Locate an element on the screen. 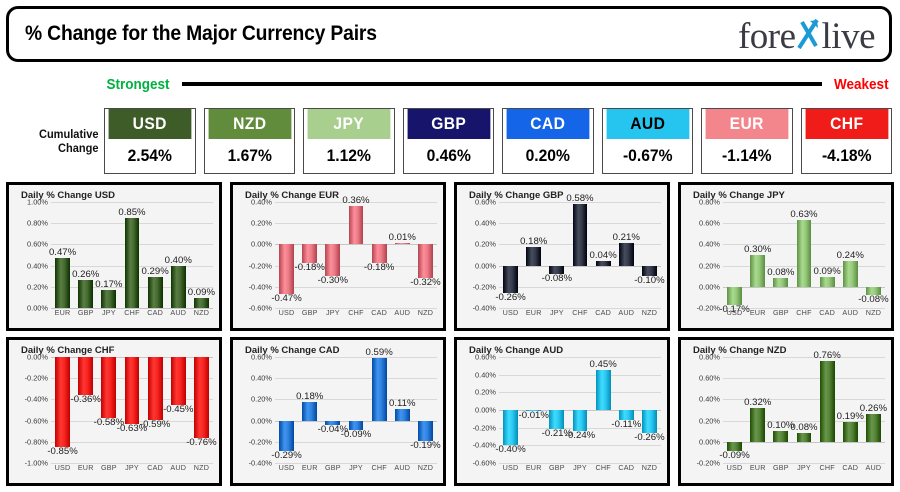 This screenshot has height=492, width=900. bar-value-label: 0.32% is located at coordinates (758, 402).